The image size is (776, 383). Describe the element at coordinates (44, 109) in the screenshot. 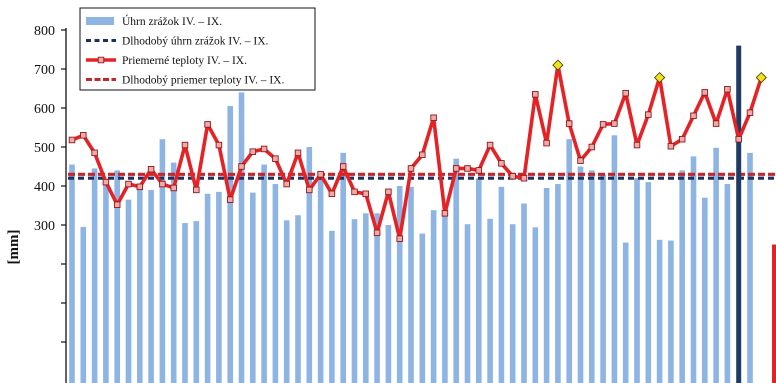

I see `y-tick-label: 600` at that location.